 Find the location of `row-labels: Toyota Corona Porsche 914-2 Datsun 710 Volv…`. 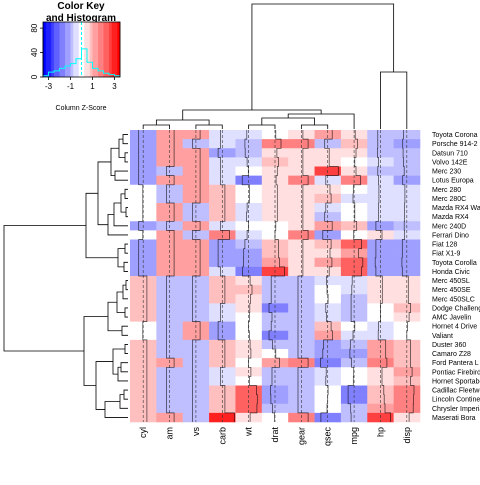

row-labels: Toyota Corona Porsche 914-2 Datsun 710 Volv… is located at coordinates (456, 277).